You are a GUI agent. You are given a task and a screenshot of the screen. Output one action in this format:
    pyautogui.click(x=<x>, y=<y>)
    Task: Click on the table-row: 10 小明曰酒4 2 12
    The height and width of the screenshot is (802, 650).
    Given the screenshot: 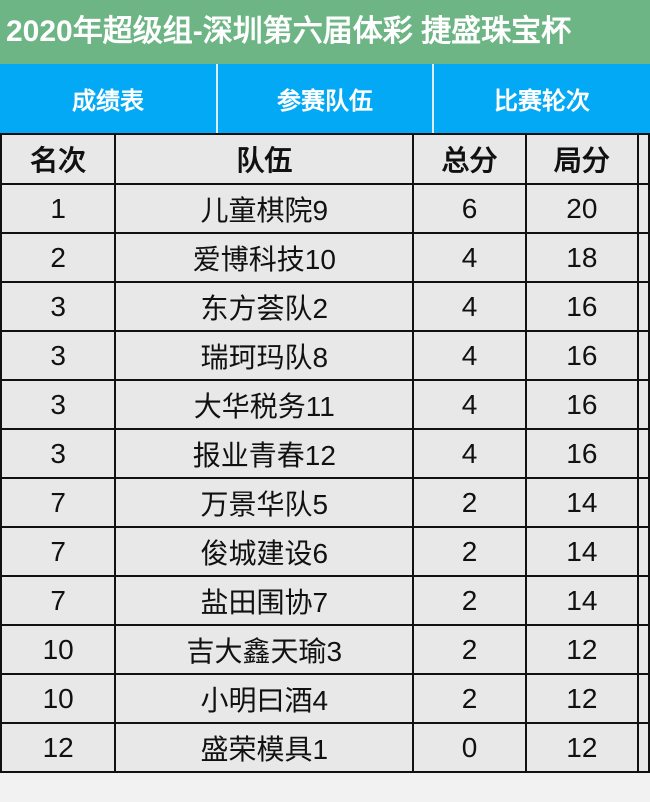 What is the action you would take?
    pyautogui.click(x=325, y=698)
    